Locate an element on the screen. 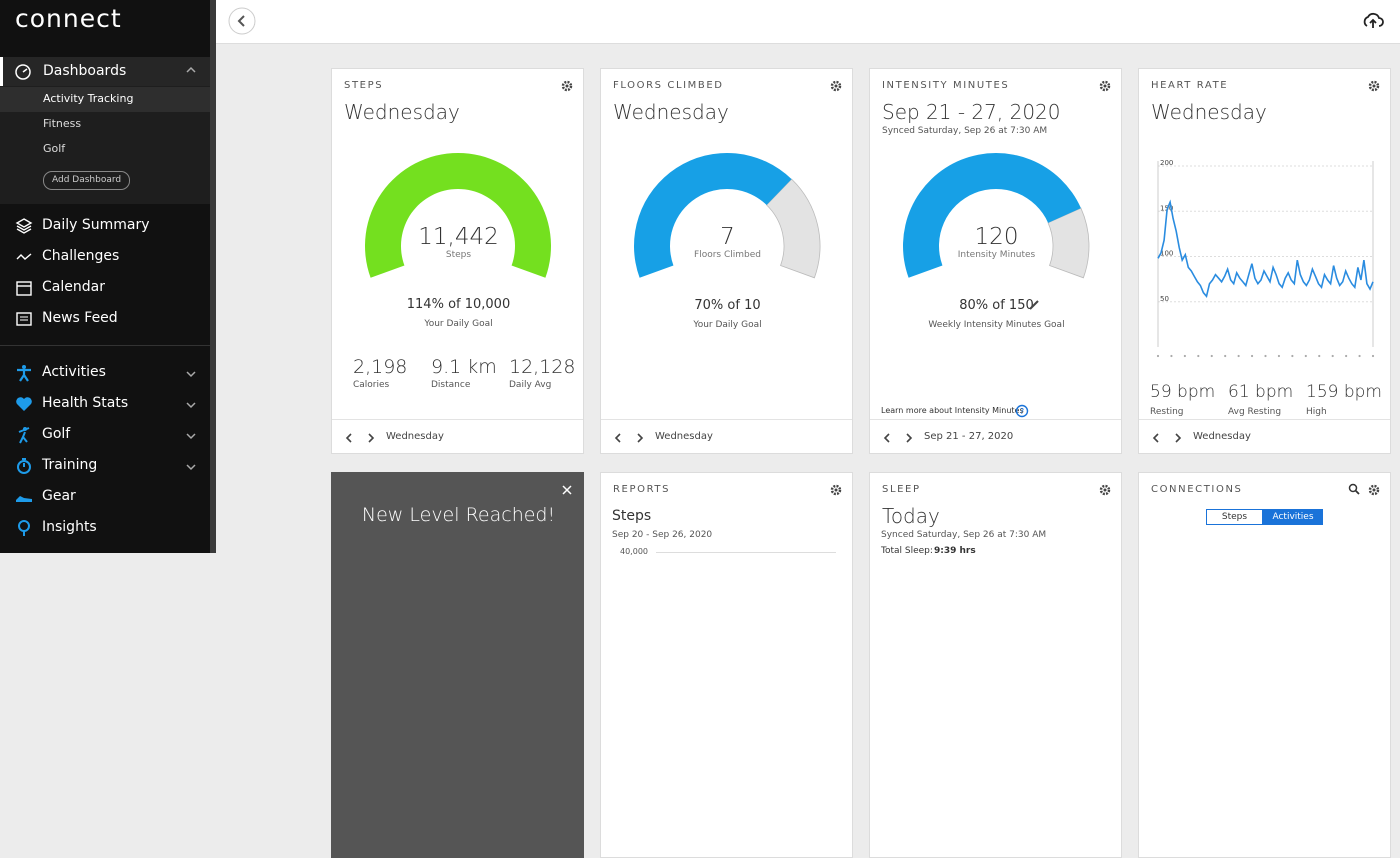 The height and width of the screenshot is (858, 1400). goal: 114% of 10,000 is located at coordinates (458, 304).